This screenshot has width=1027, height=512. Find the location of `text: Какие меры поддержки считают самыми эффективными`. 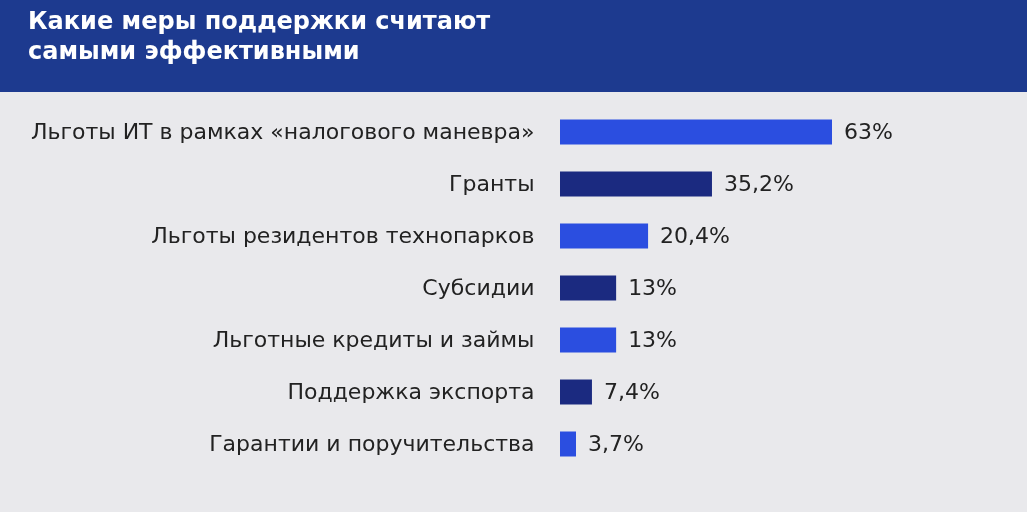

text: Какие меры поддержки считают самыми эффективными is located at coordinates (260, 36).